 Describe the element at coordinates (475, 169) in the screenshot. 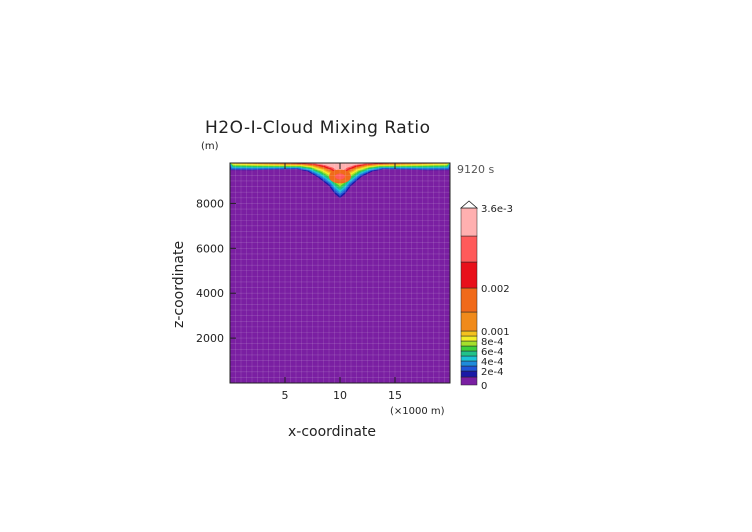

I see `time-label: 9120 s` at that location.